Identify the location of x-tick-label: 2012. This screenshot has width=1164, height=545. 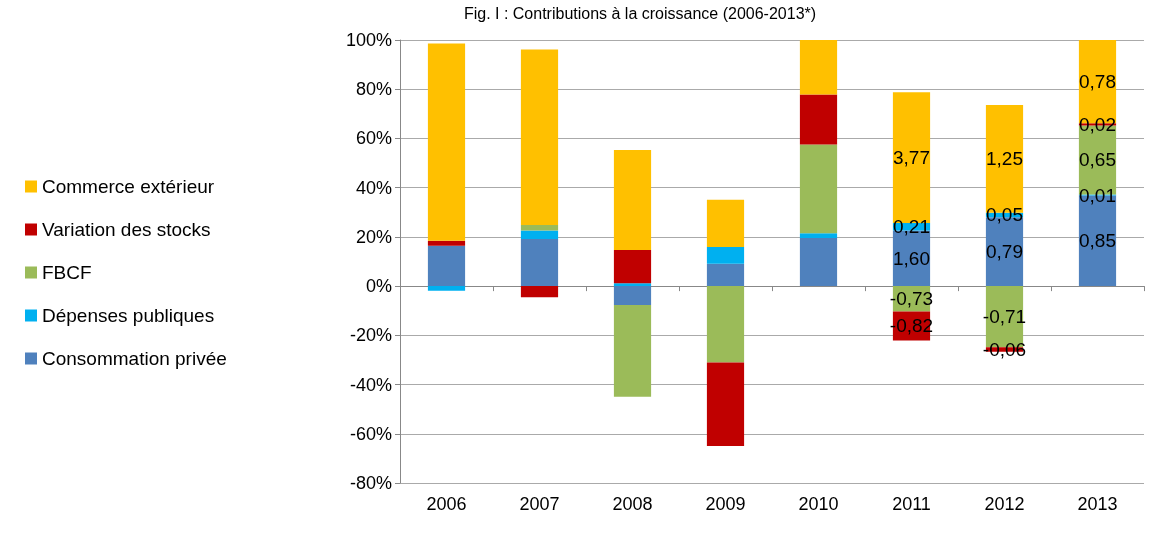
(1004, 504).